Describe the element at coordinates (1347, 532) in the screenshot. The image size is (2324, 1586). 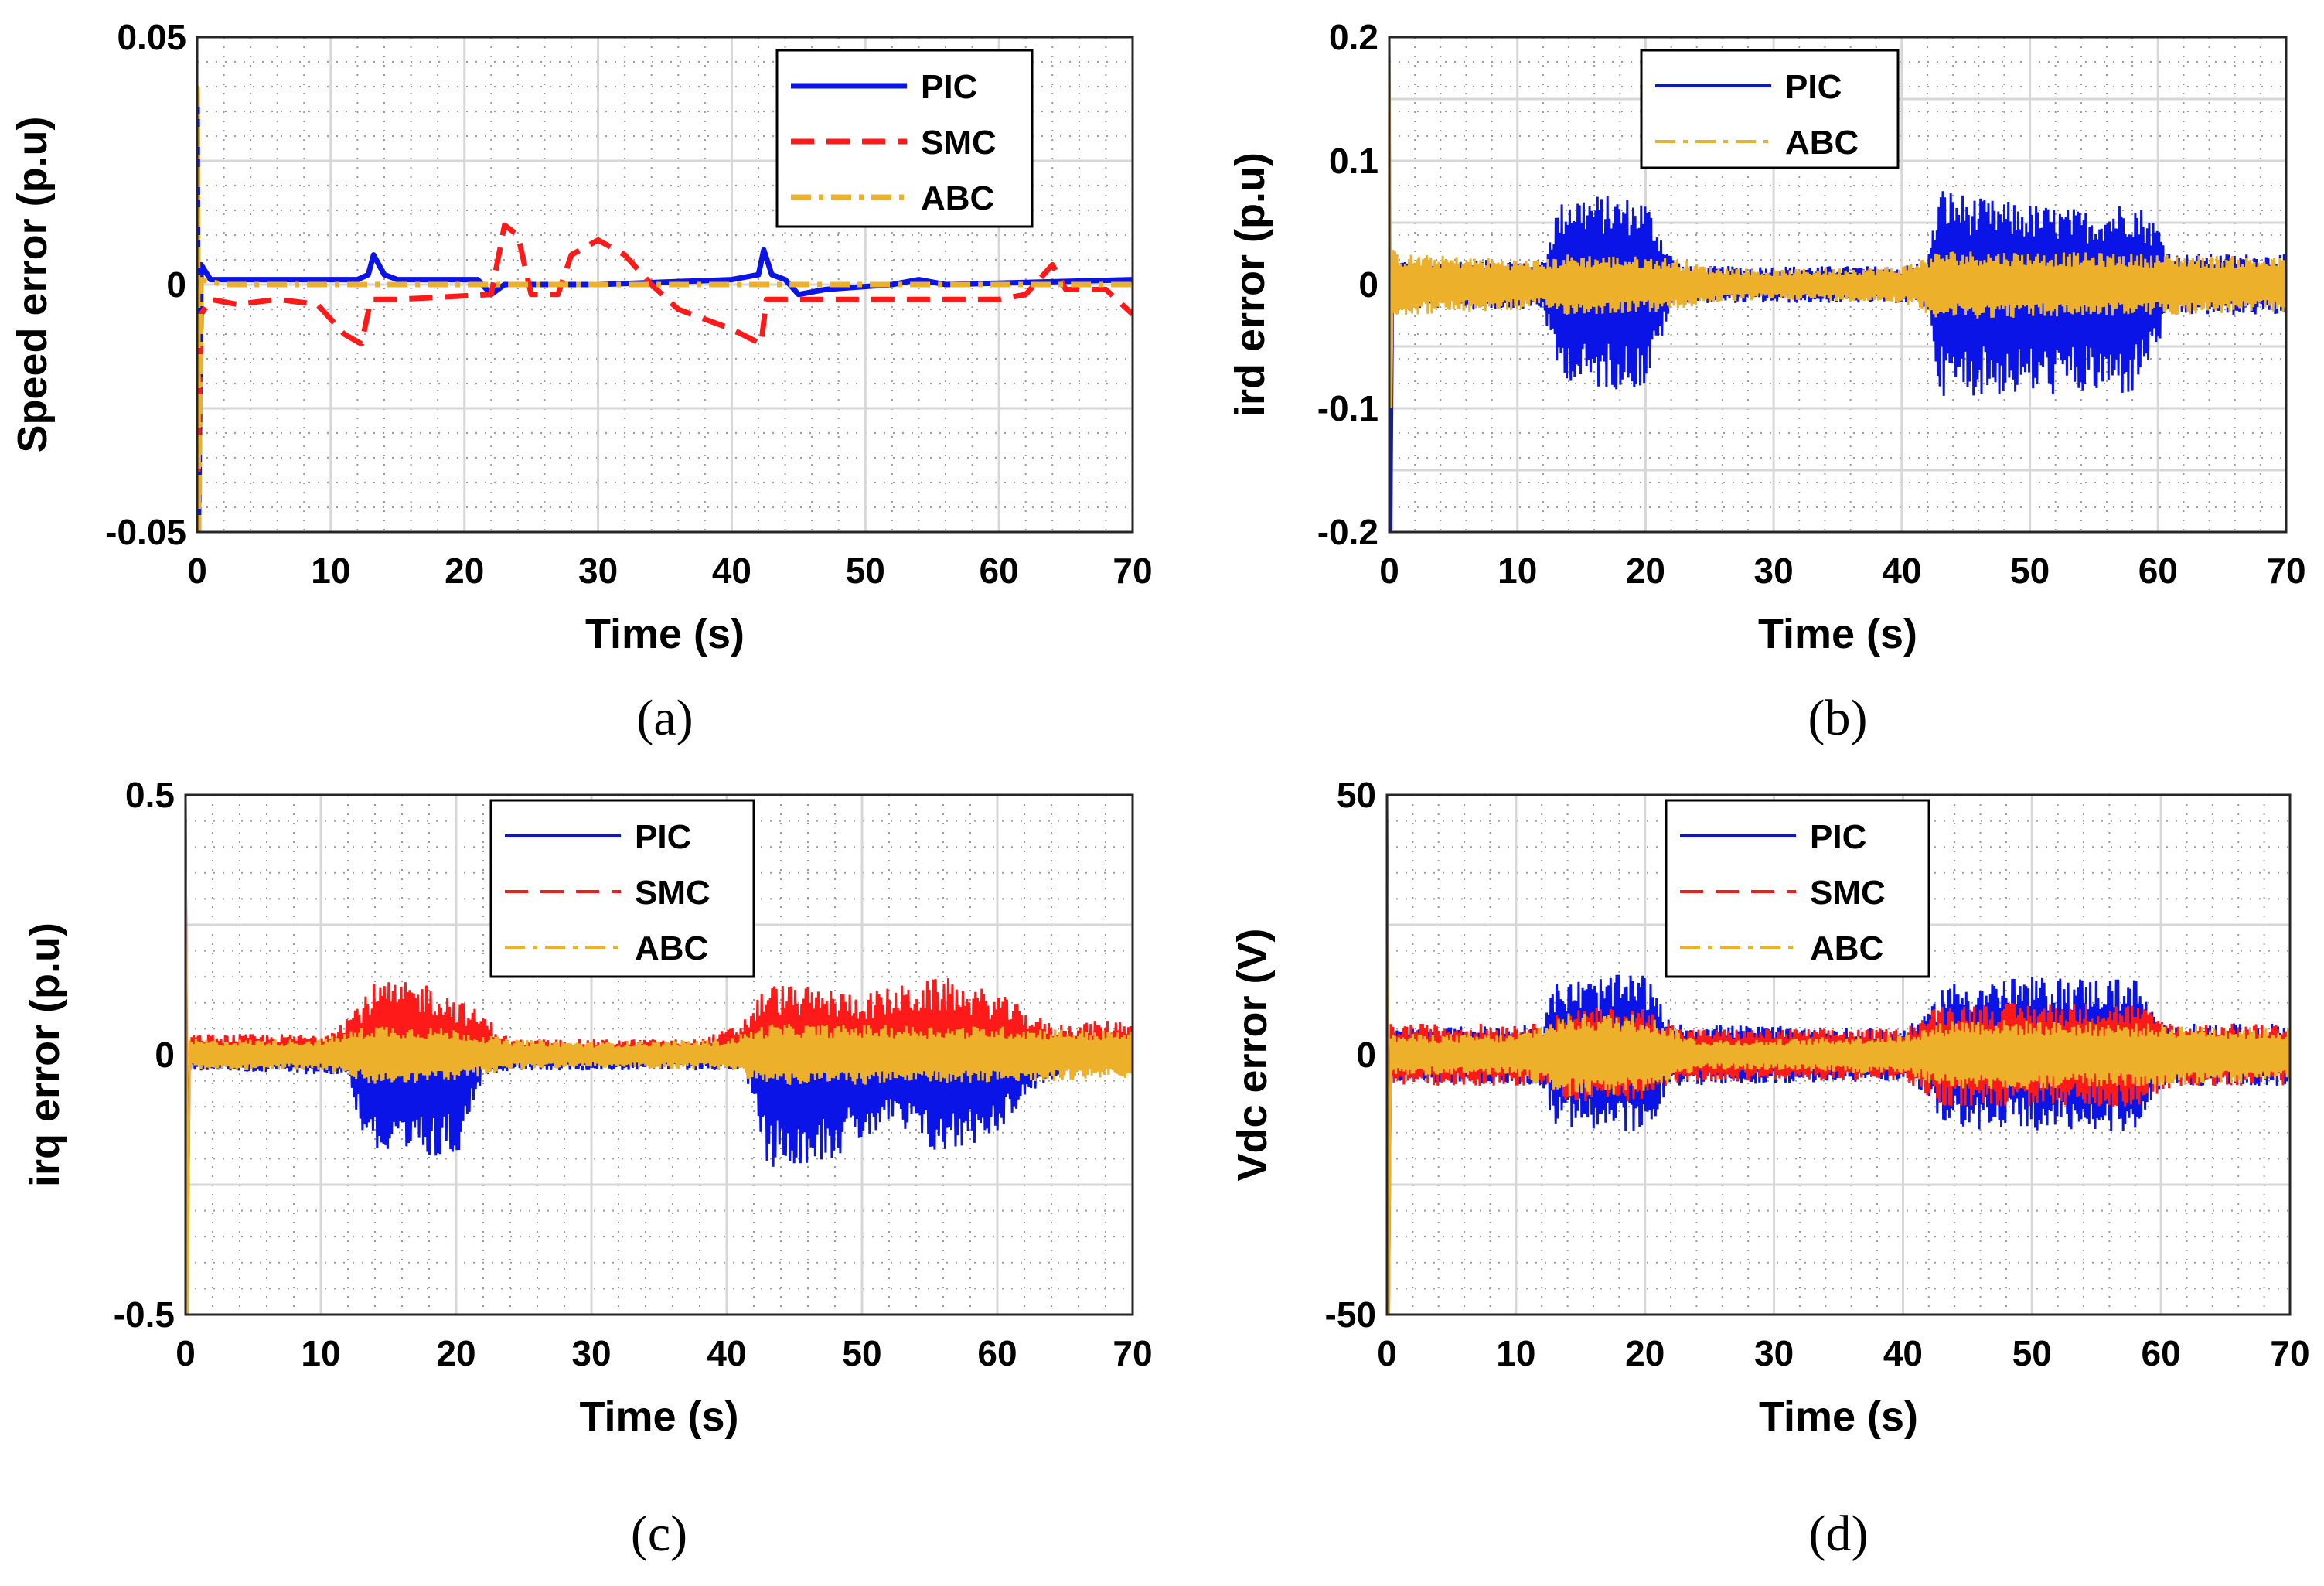
I see `y-tick-label: -0.2` at that location.